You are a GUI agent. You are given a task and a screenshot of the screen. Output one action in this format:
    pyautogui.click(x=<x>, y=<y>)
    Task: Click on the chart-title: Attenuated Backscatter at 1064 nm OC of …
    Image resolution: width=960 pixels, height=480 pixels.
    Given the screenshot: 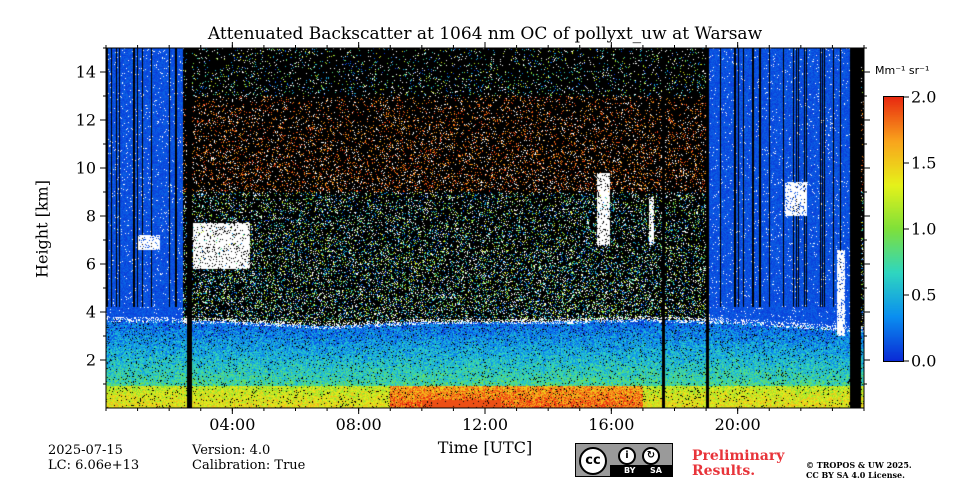 What is the action you would take?
    pyautogui.click(x=485, y=34)
    